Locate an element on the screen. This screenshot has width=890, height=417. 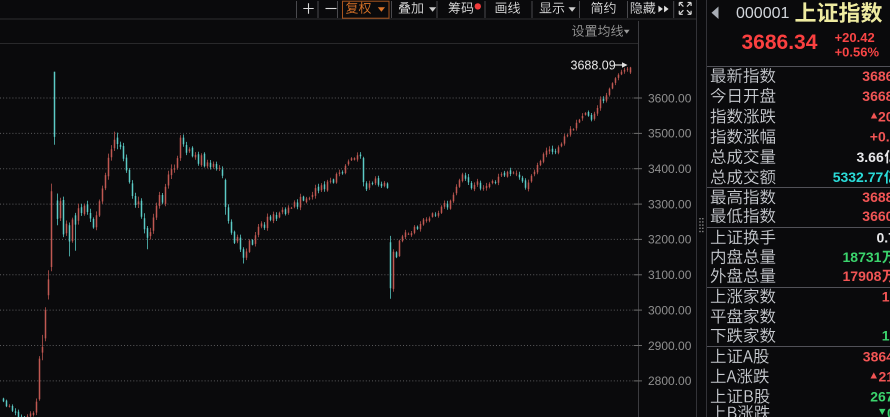
svg-text: 21.43 is located at coordinates (884, 376).